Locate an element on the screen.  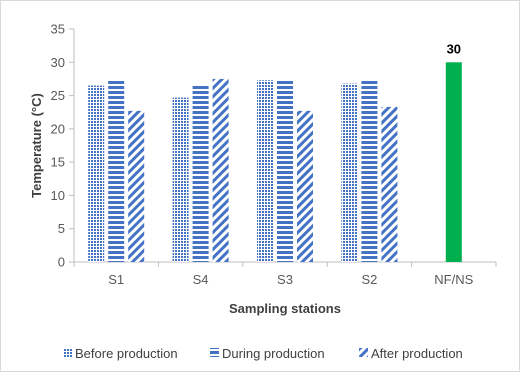
x-axis: S1 S4 S3 S2 NF/NS is located at coordinates (285, 274).